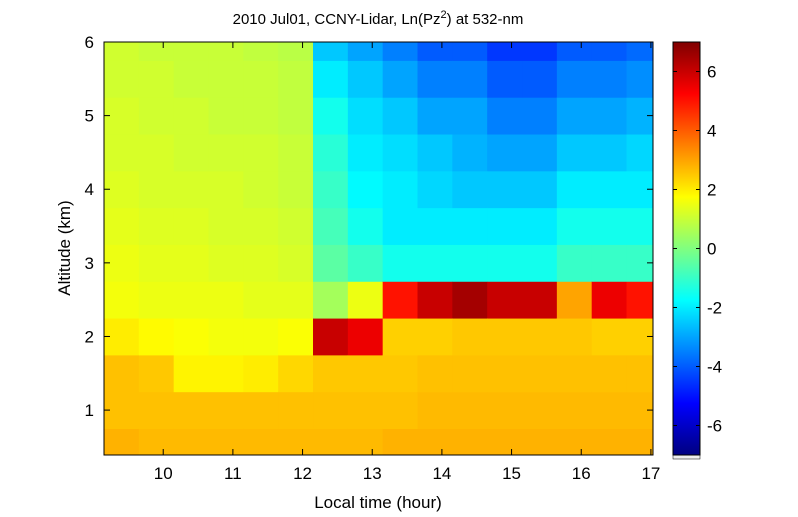  I want to click on x-tick-label: 15, so click(511, 473).